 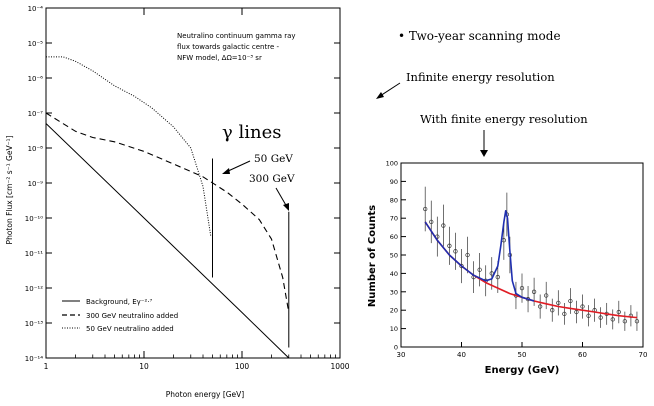 What do you see at coordinates (522, 370) in the screenshot?
I see `right-x-axis-title: Energy (GeV)` at bounding box center [522, 370].